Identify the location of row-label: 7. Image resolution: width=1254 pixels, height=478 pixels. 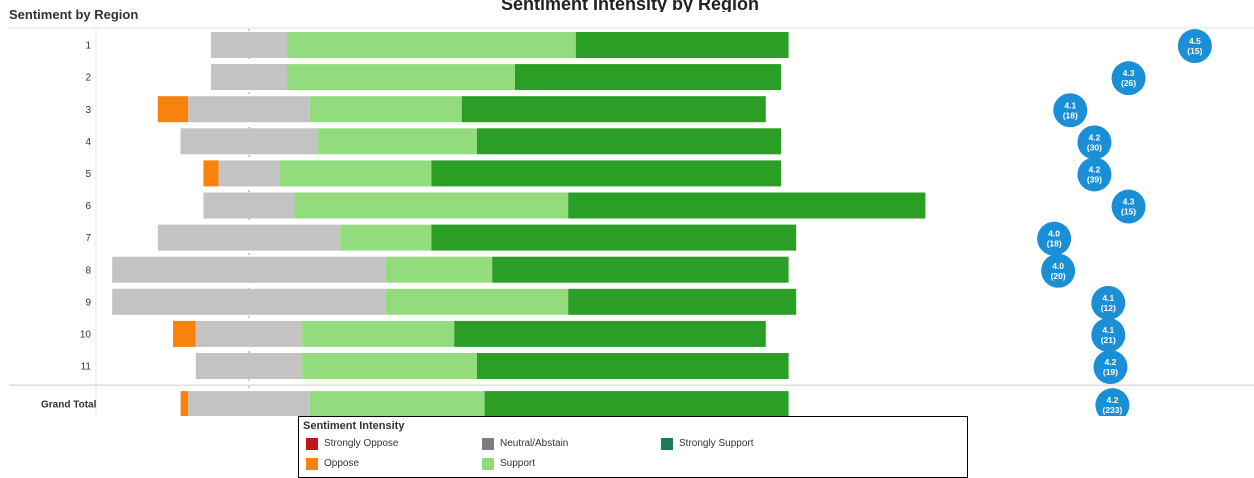
(88, 238).